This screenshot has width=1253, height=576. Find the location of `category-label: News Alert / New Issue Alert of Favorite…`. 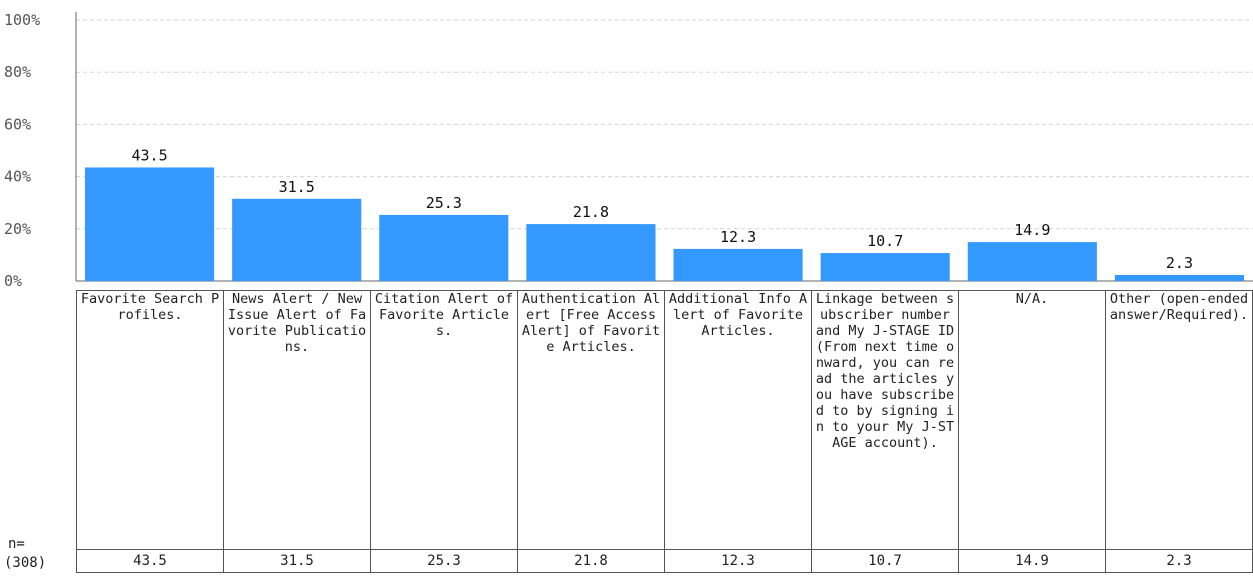

category-label: News Alert / New Issue Alert of Favorite… is located at coordinates (297, 420).